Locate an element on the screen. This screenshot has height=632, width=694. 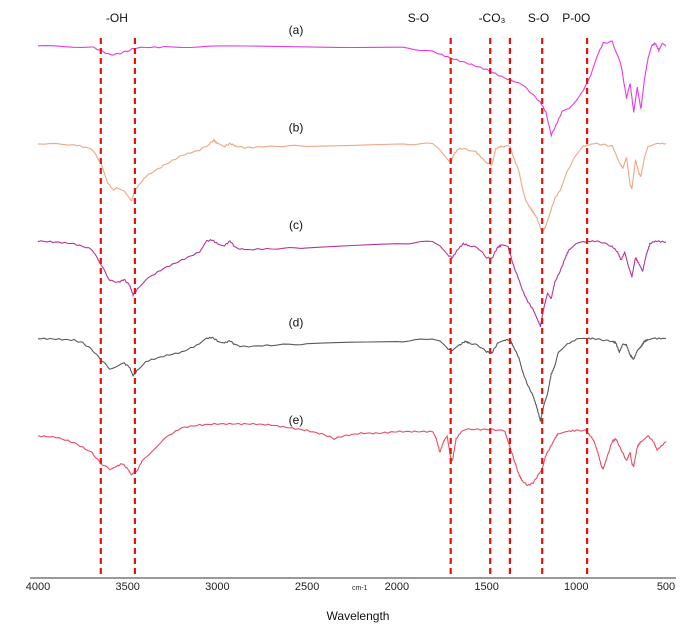
x-tick-label-500: 500 is located at coordinates (666, 587).